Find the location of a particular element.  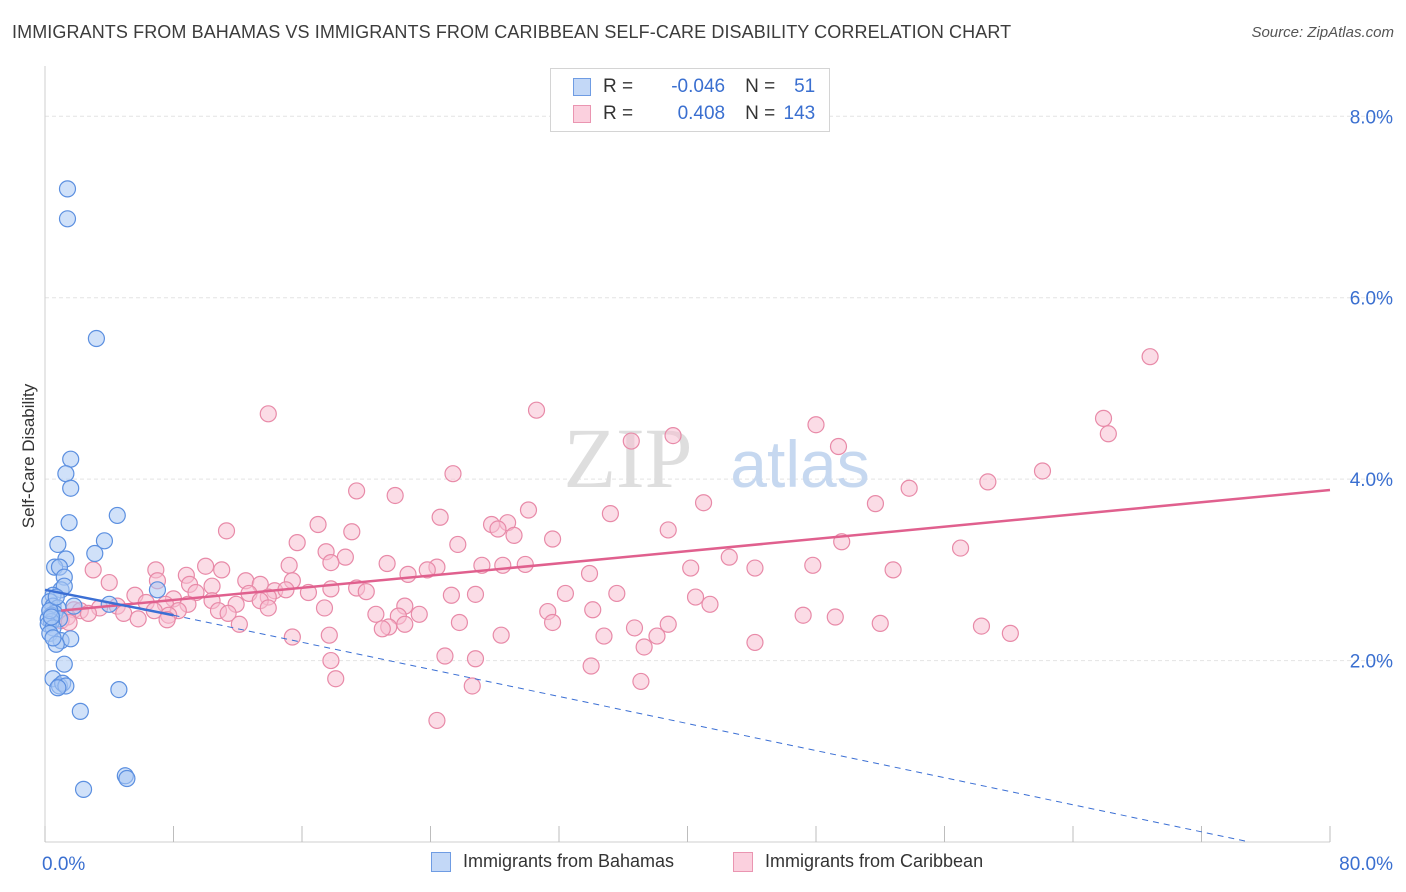

x-tick-label: 0.0% is located at coordinates (63, 864).